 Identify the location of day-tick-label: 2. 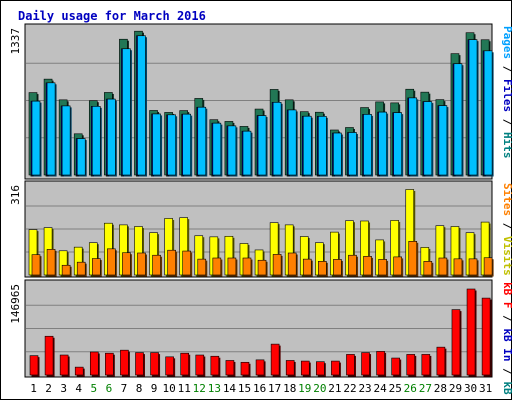
(48, 388).